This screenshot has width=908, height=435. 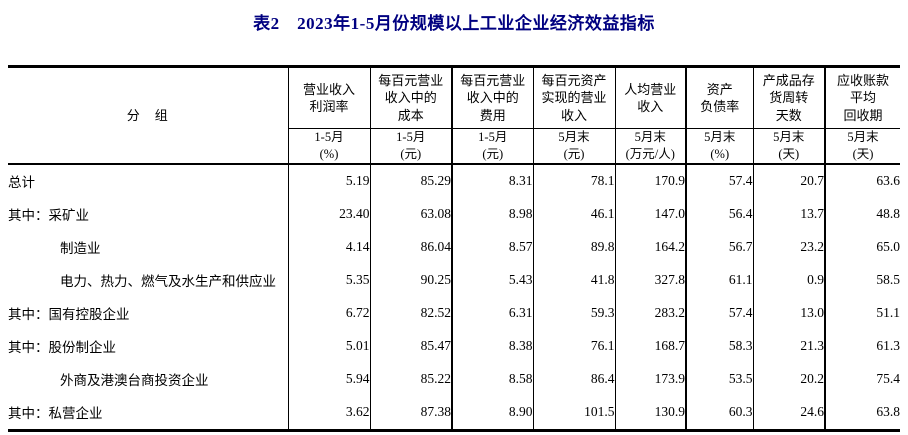 What do you see at coordinates (862, 313) in the screenshot?
I see `cell-value: 51.1` at bounding box center [862, 313].